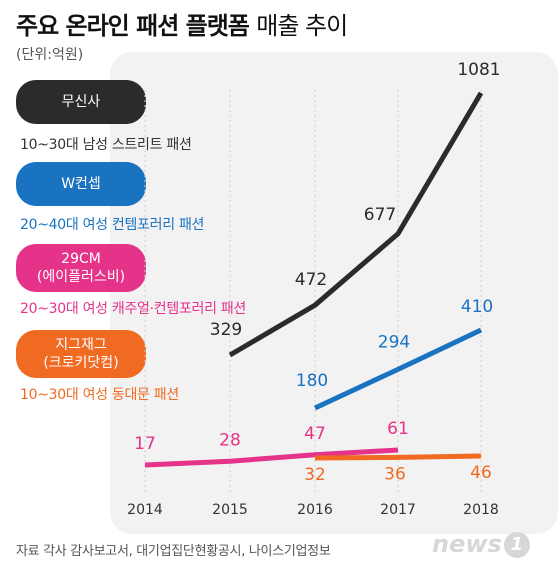 Image resolution: width=560 pixels, height=578 pixels. I want to click on news1-logo: news 1, so click(481, 544).